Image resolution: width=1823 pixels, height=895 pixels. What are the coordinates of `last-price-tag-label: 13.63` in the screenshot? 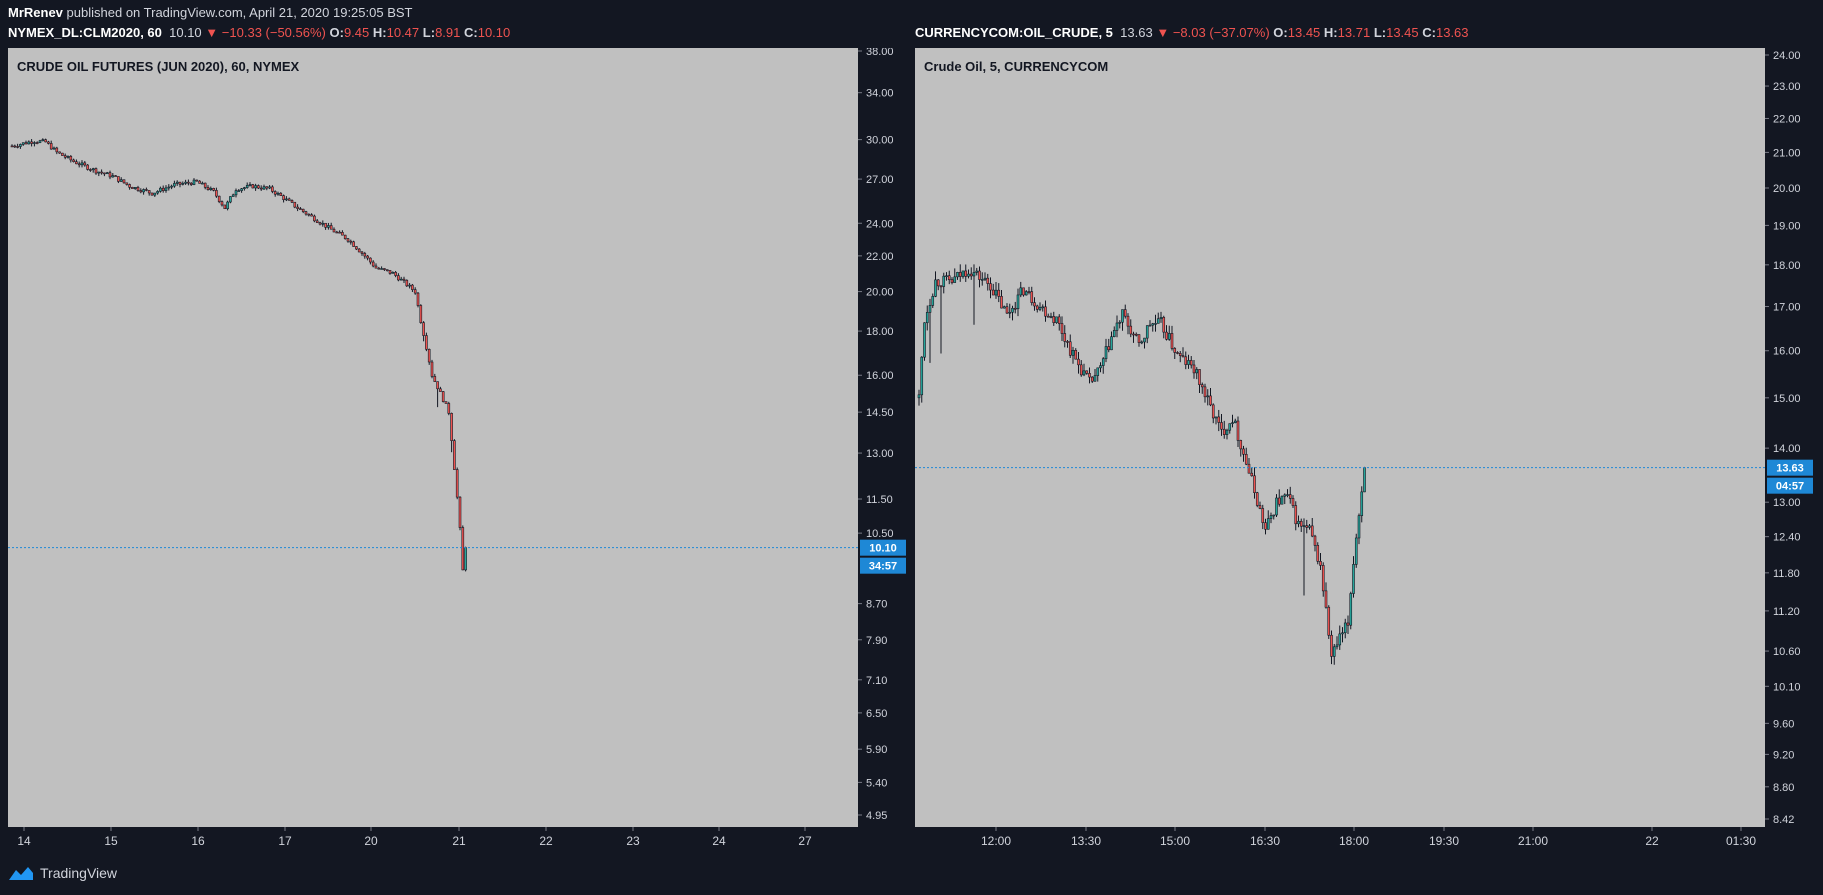 It's located at (1790, 469).